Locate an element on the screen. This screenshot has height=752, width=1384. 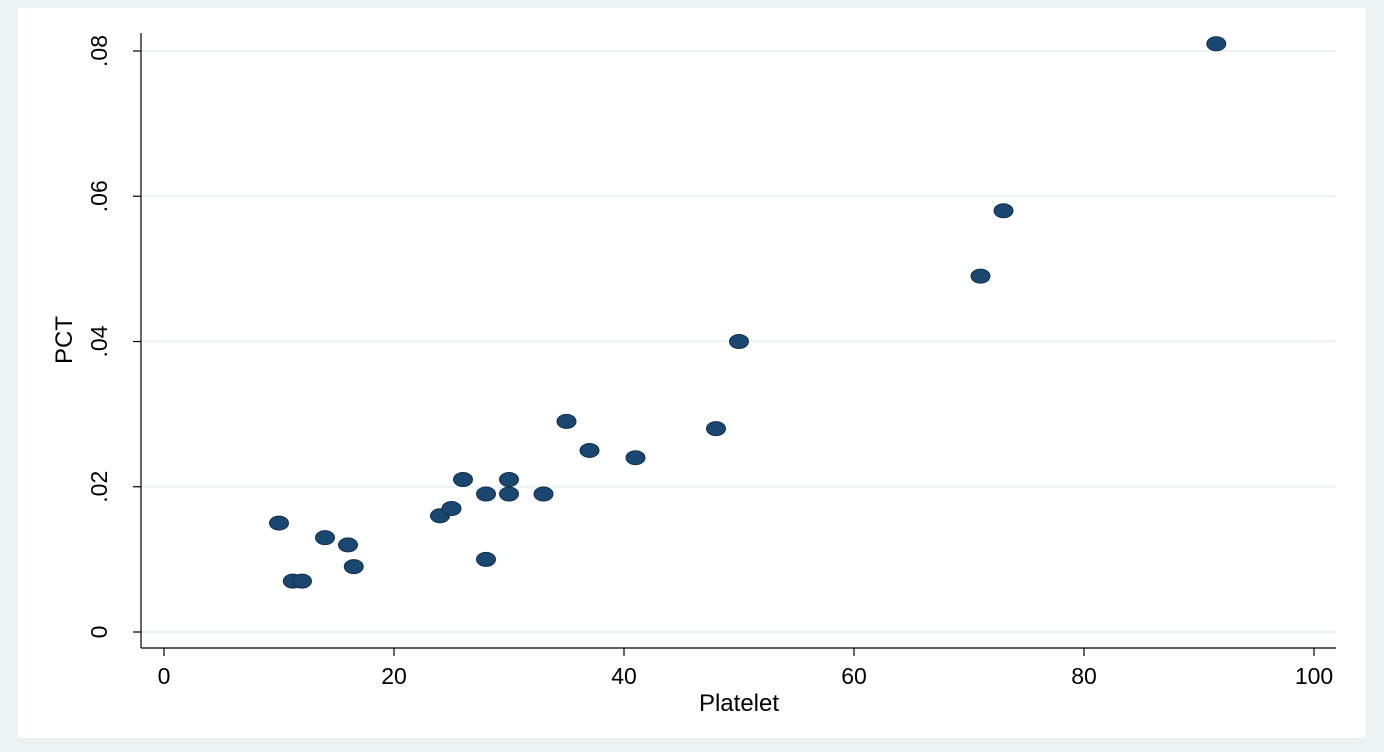
x-tick-label: 80 is located at coordinates (1084, 676).